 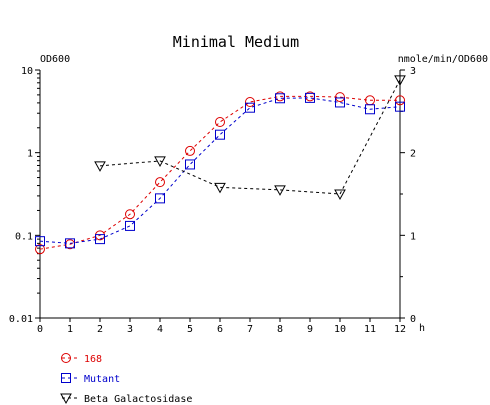 What do you see at coordinates (160, 329) in the screenshot?
I see `x-tick-label: 4` at bounding box center [160, 329].